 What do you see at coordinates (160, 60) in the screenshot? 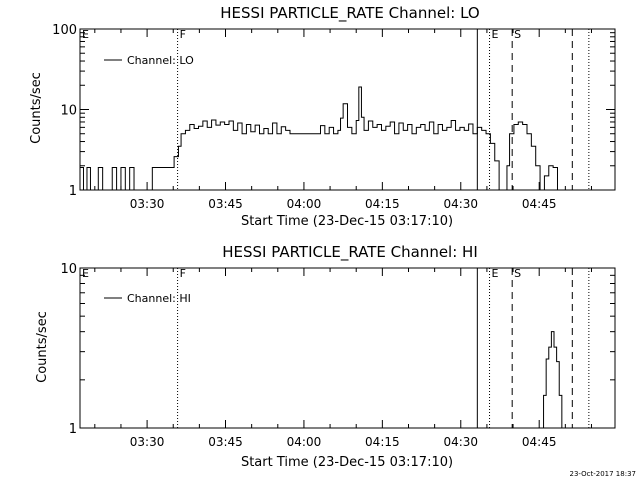
I see `legend-entry: Channel: LO` at bounding box center [160, 60].